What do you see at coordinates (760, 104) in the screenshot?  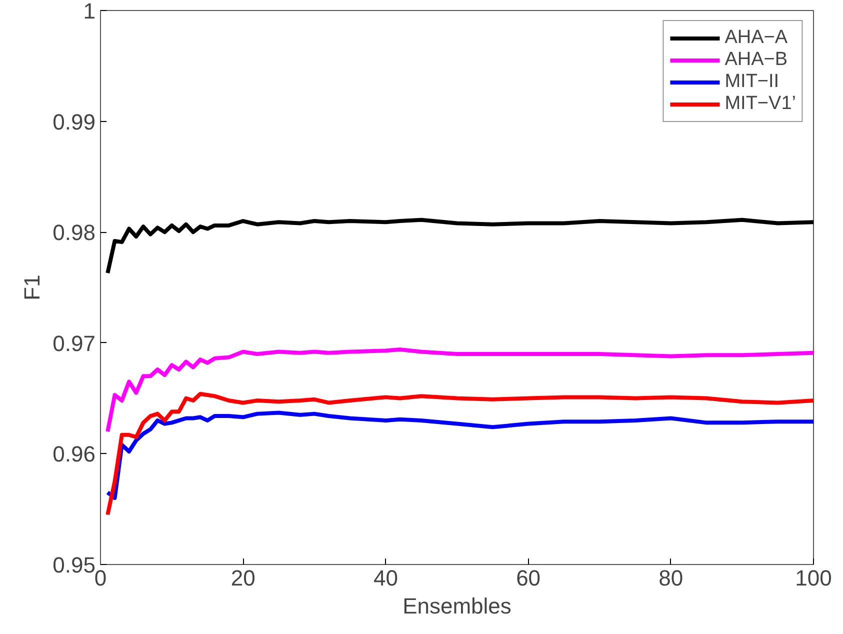 I see `legend-label: MIT−V1’` at bounding box center [760, 104].